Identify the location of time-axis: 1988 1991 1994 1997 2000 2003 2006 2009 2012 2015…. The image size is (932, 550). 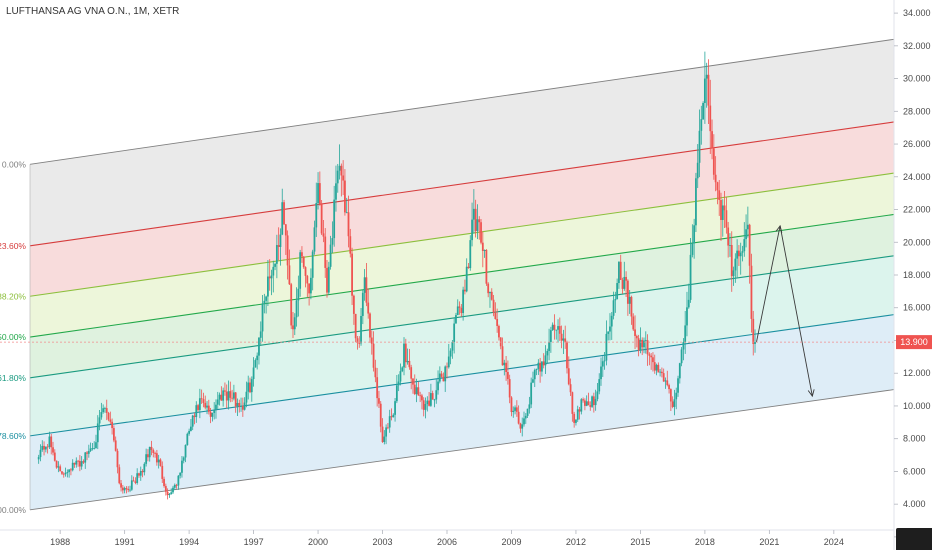
(447, 538).